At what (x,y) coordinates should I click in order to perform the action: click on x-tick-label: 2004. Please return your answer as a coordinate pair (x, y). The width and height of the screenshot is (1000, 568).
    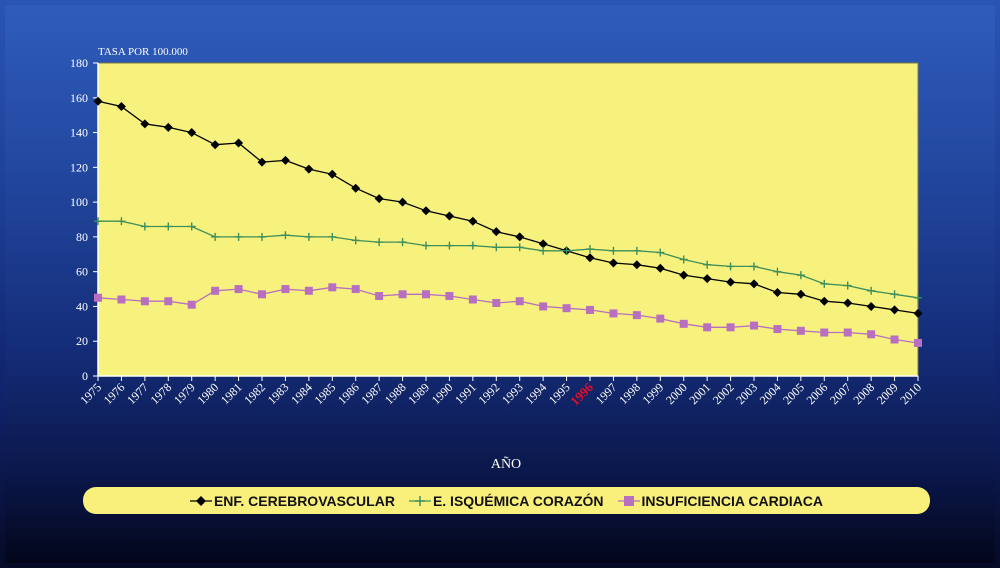
    Looking at the image, I should click on (770, 393).